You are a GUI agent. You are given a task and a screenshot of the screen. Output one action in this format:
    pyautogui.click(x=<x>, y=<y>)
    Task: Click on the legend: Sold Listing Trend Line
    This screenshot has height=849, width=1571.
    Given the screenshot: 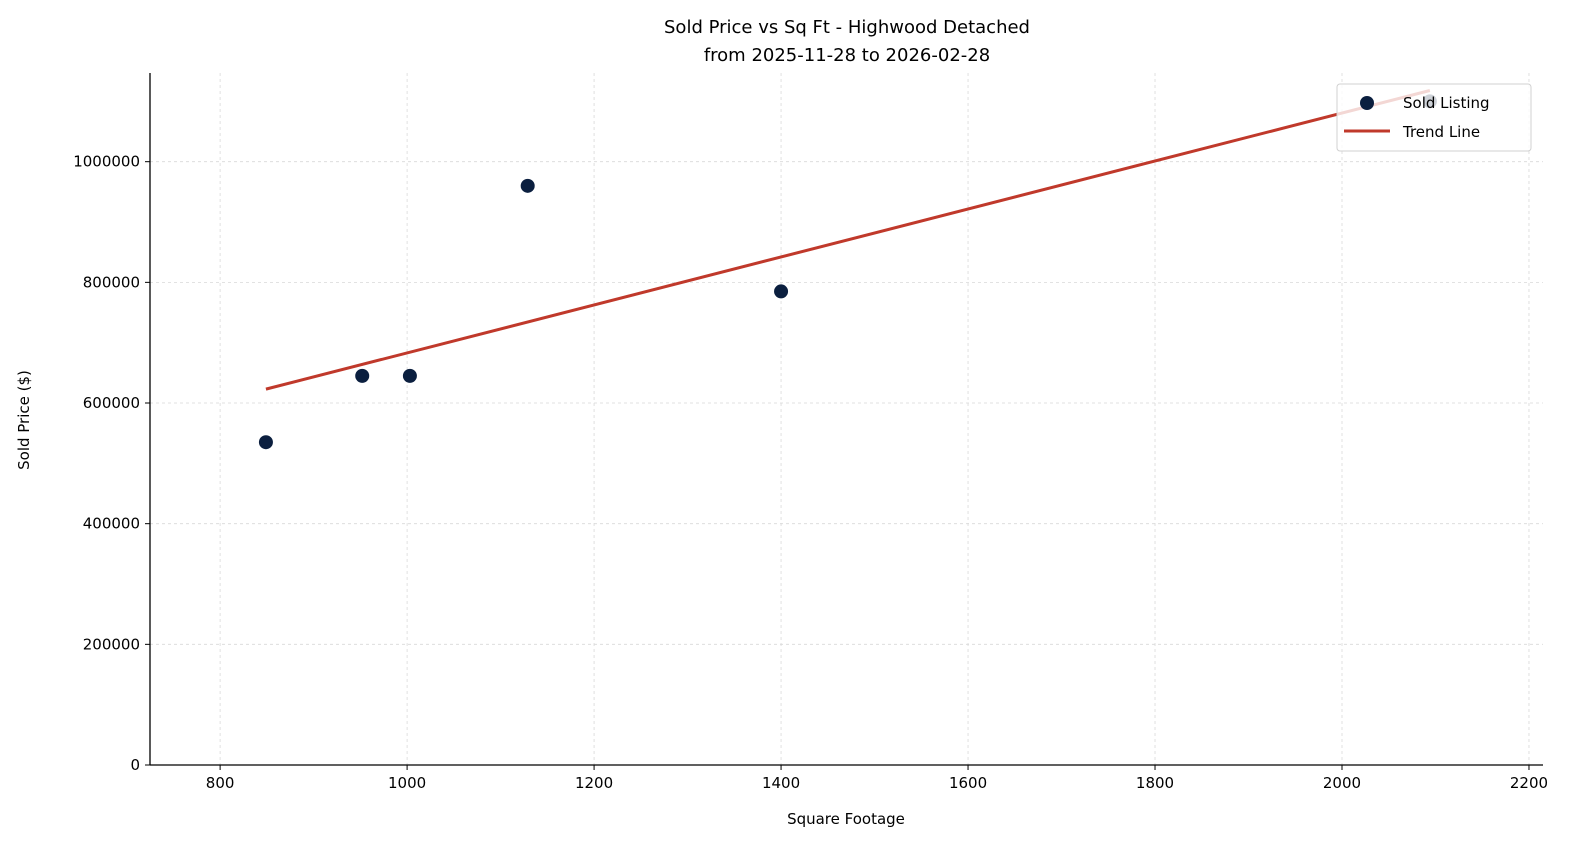 What is the action you would take?
    pyautogui.click(x=1434, y=117)
    